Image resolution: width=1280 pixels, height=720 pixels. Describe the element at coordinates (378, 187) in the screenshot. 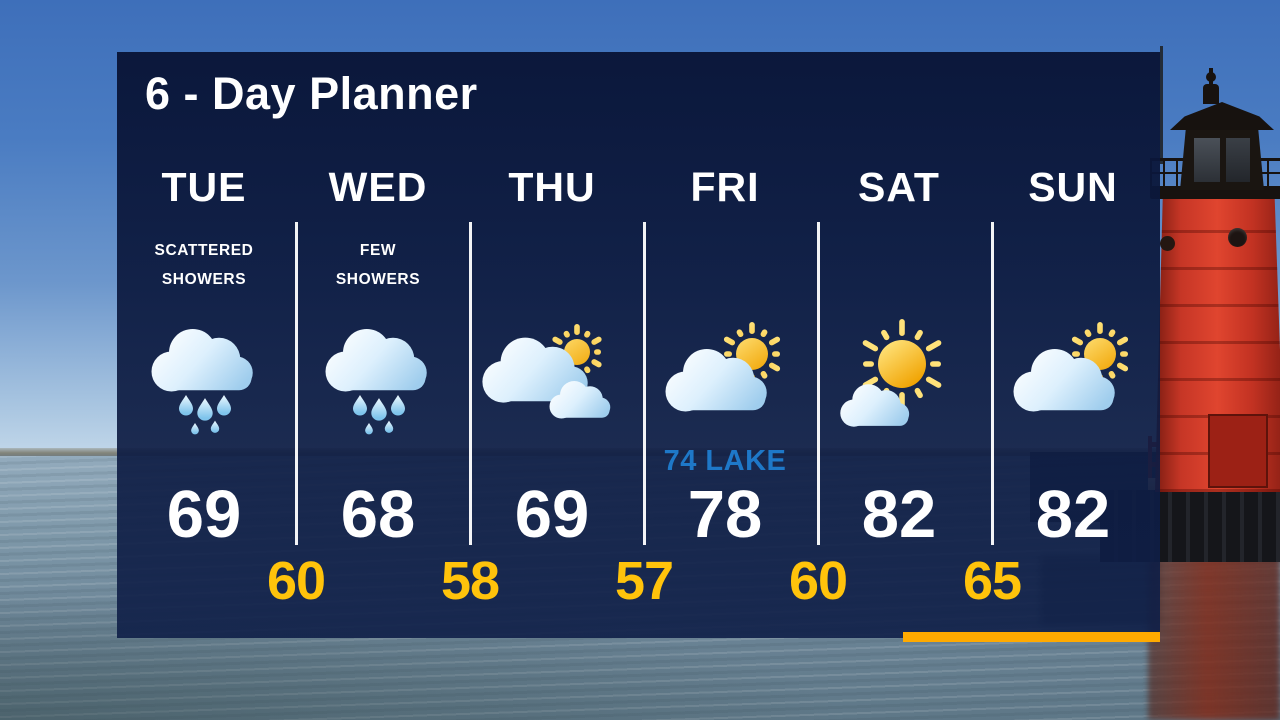

I see `day-label: WED` at that location.